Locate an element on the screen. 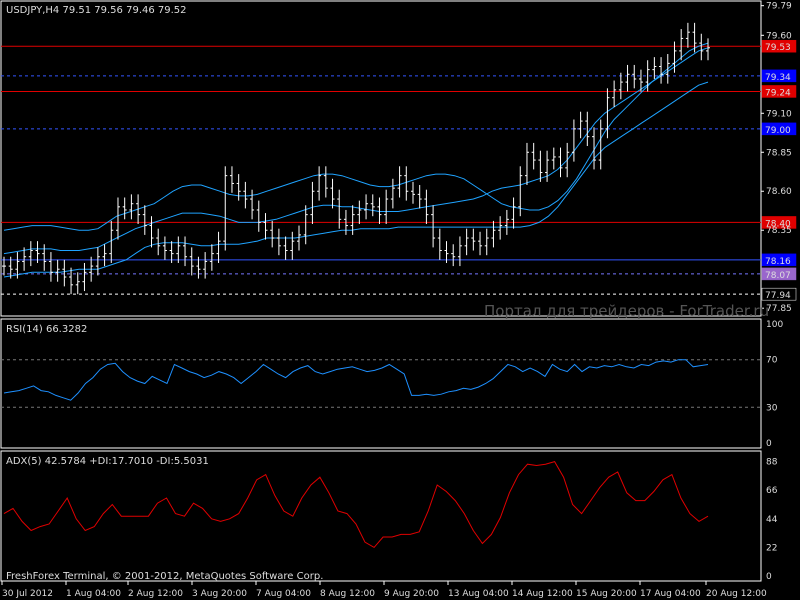 The image size is (800, 600). adx-tick-label-2: 44 is located at coordinates (772, 520).